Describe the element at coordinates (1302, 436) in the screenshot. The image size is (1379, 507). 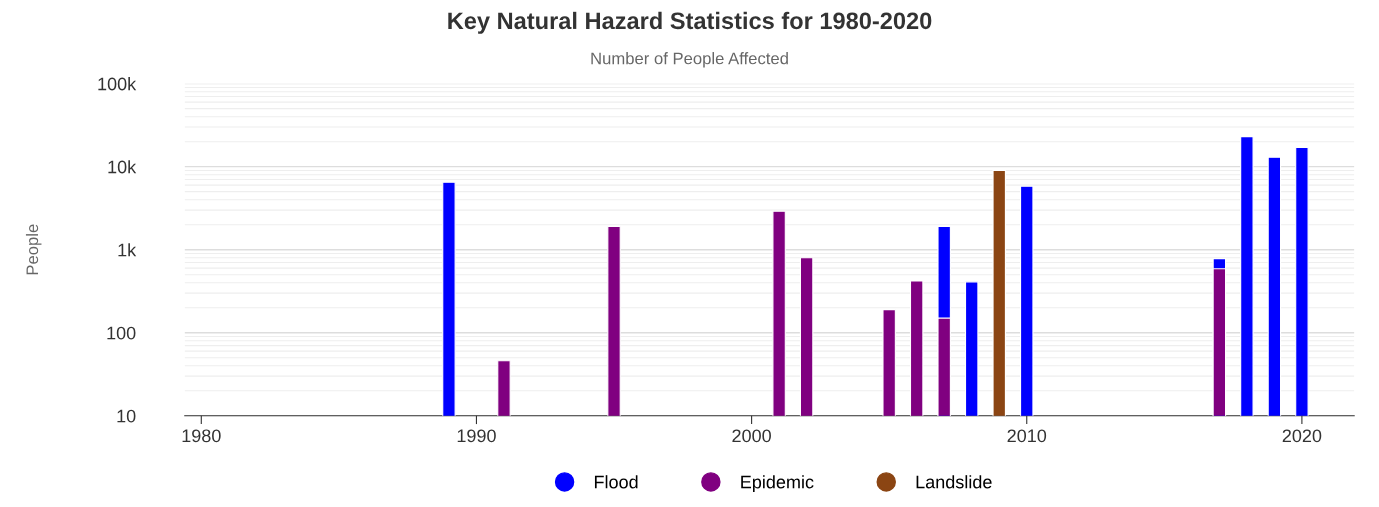
I see `x-tick-label: 2020` at that location.